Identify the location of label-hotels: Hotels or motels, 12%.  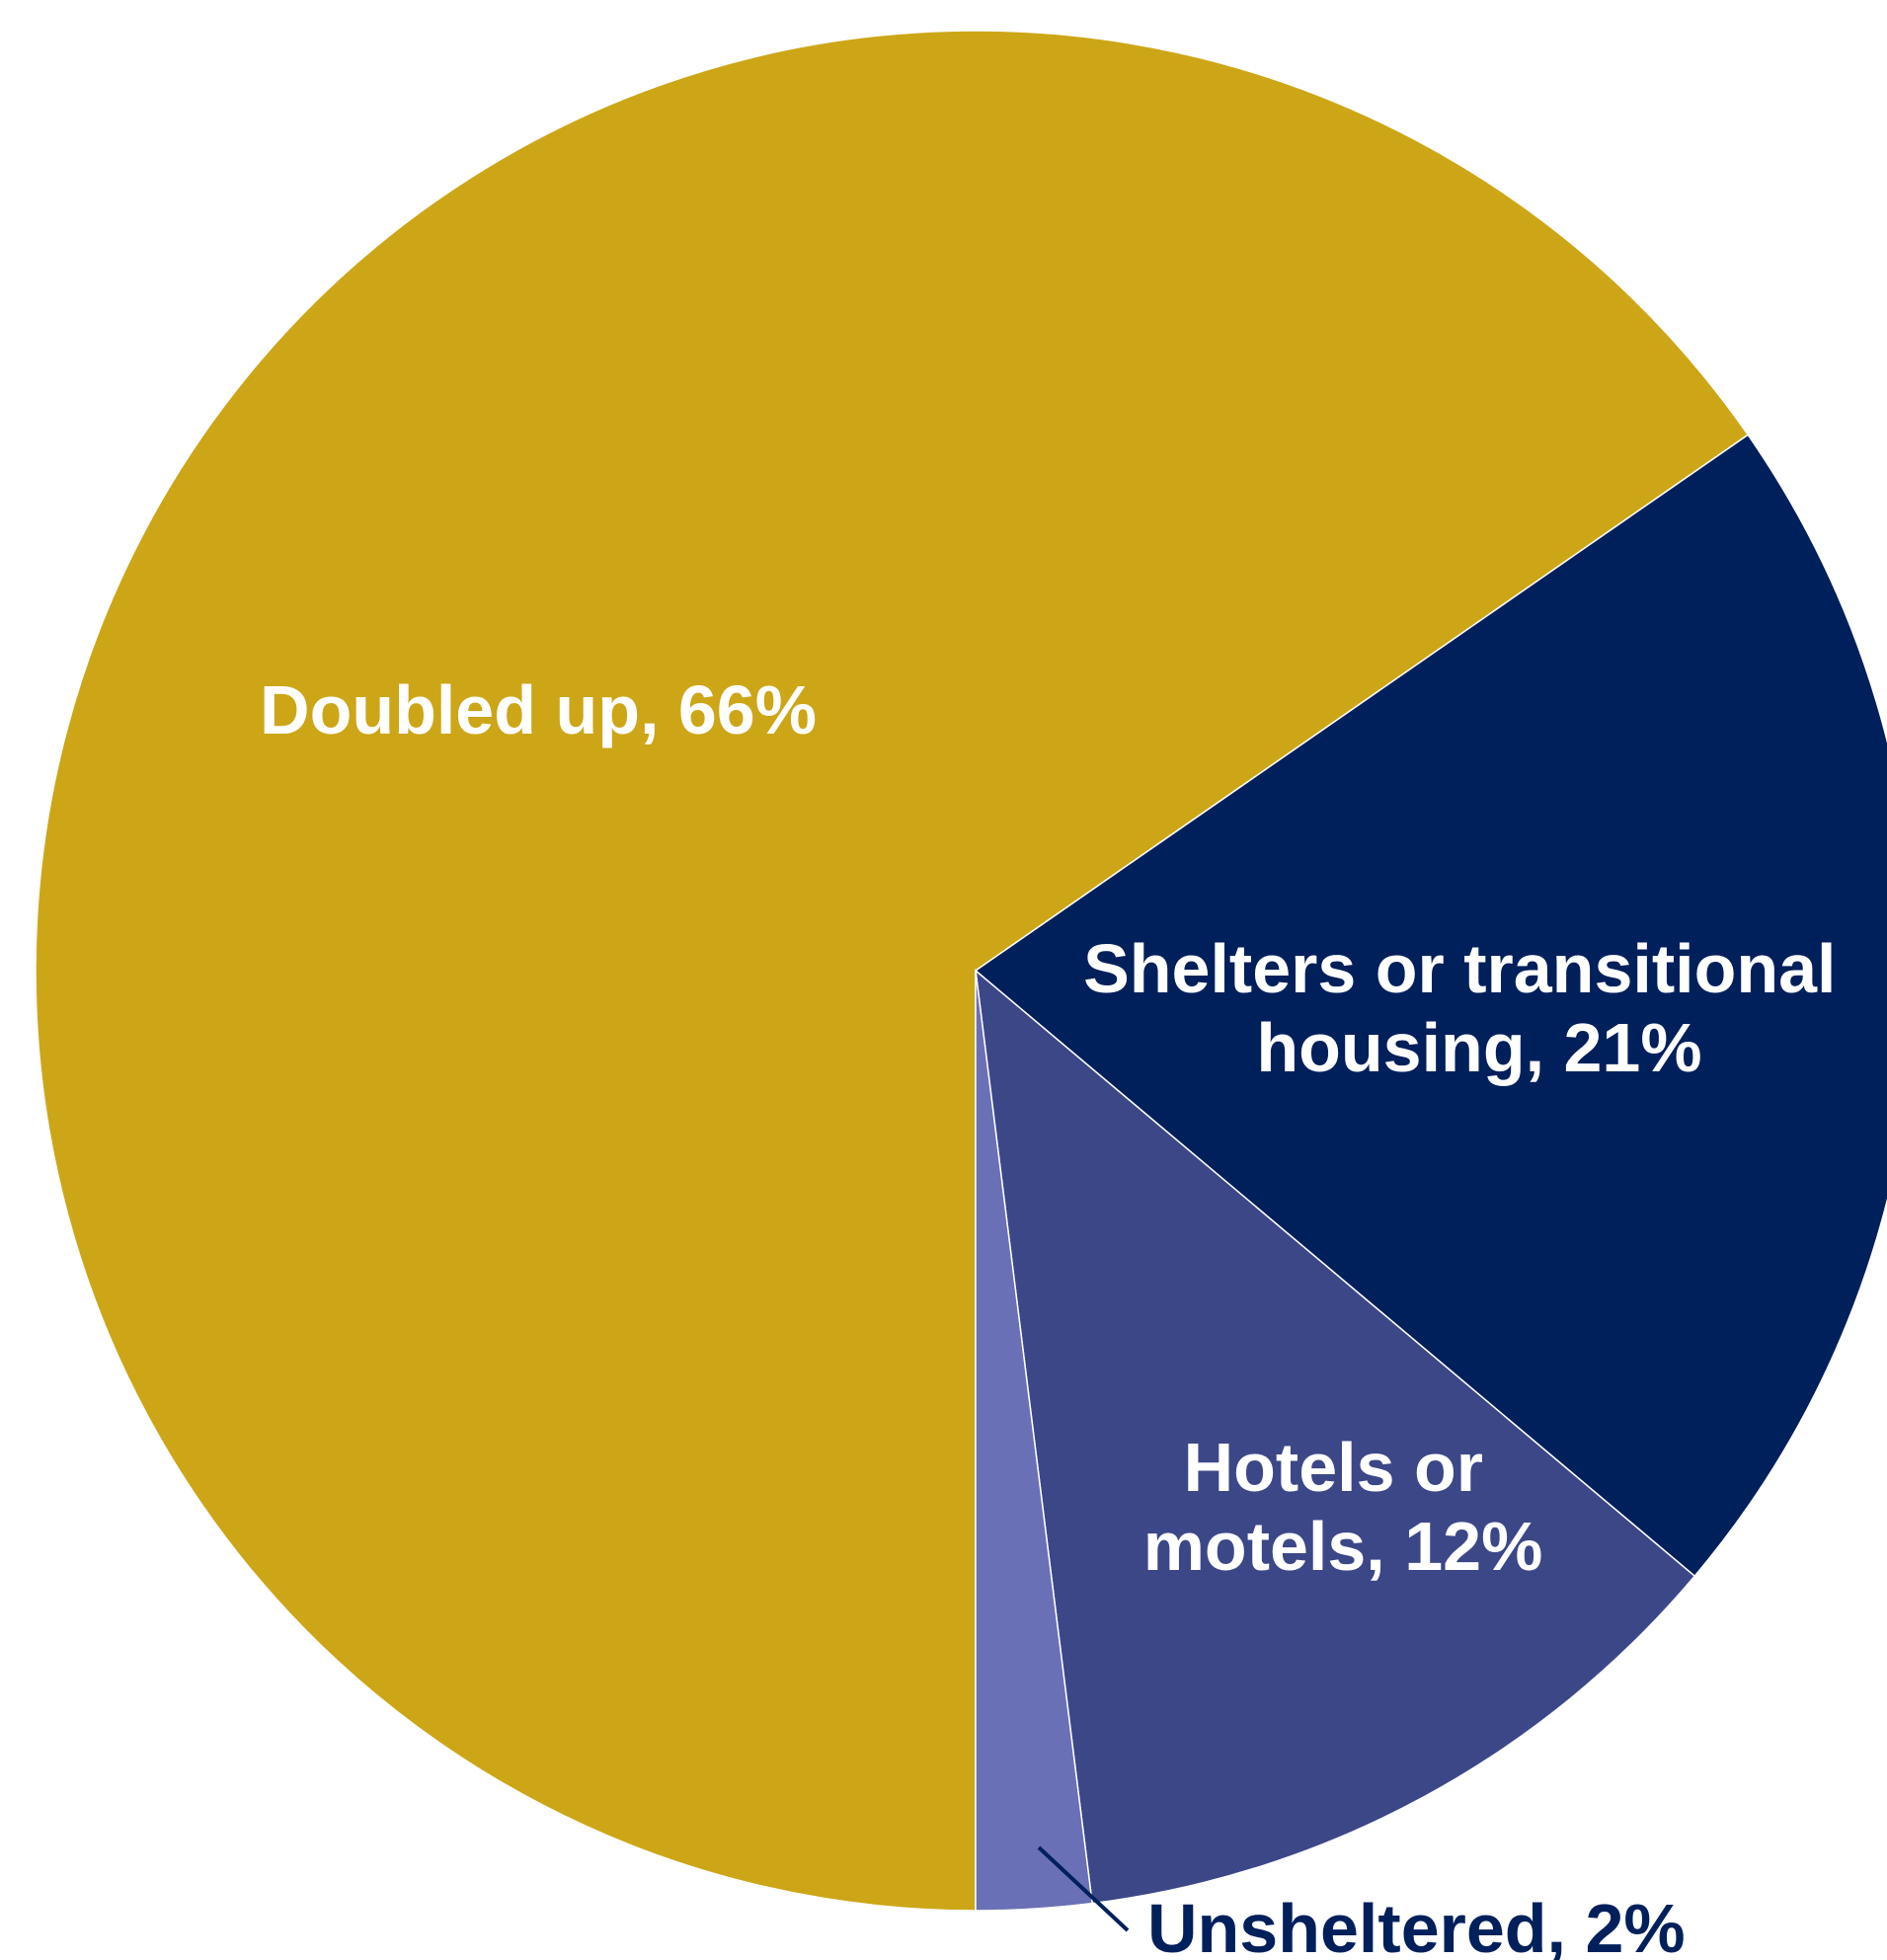
(1343, 1507).